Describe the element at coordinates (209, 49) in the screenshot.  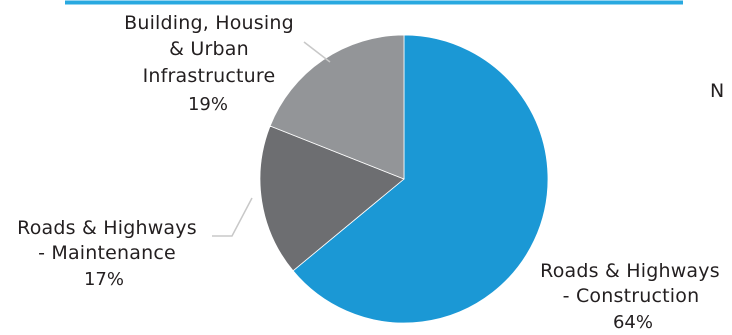
I see `slice-label-building-line-2: & Urban` at that location.